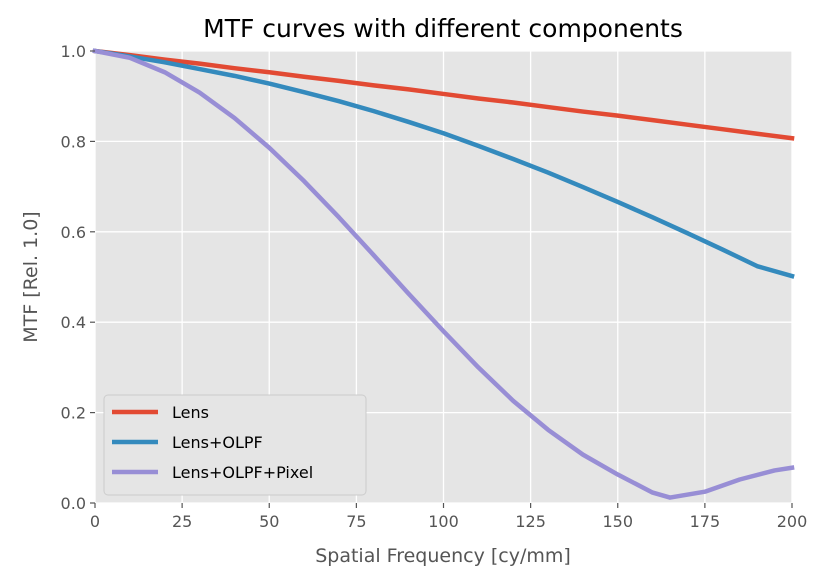 The height and width of the screenshot is (585, 827). I want to click on x-axis-label: Spatial Frequency [cy/mm], so click(443, 556).